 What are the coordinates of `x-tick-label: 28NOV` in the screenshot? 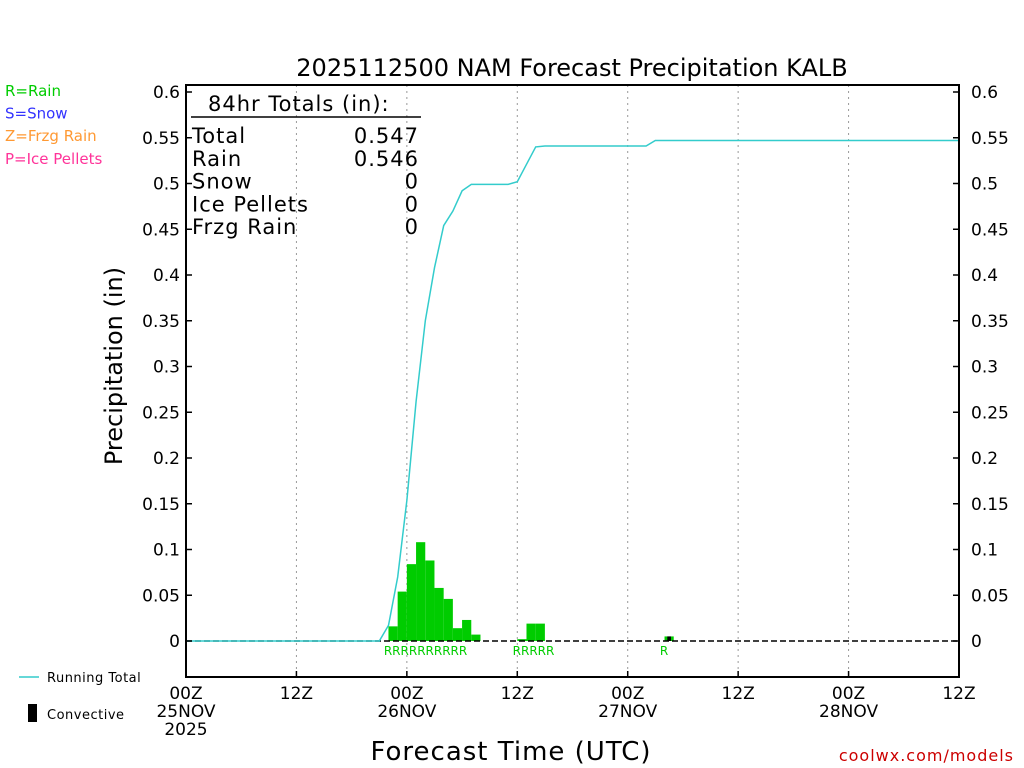 It's located at (848, 712).